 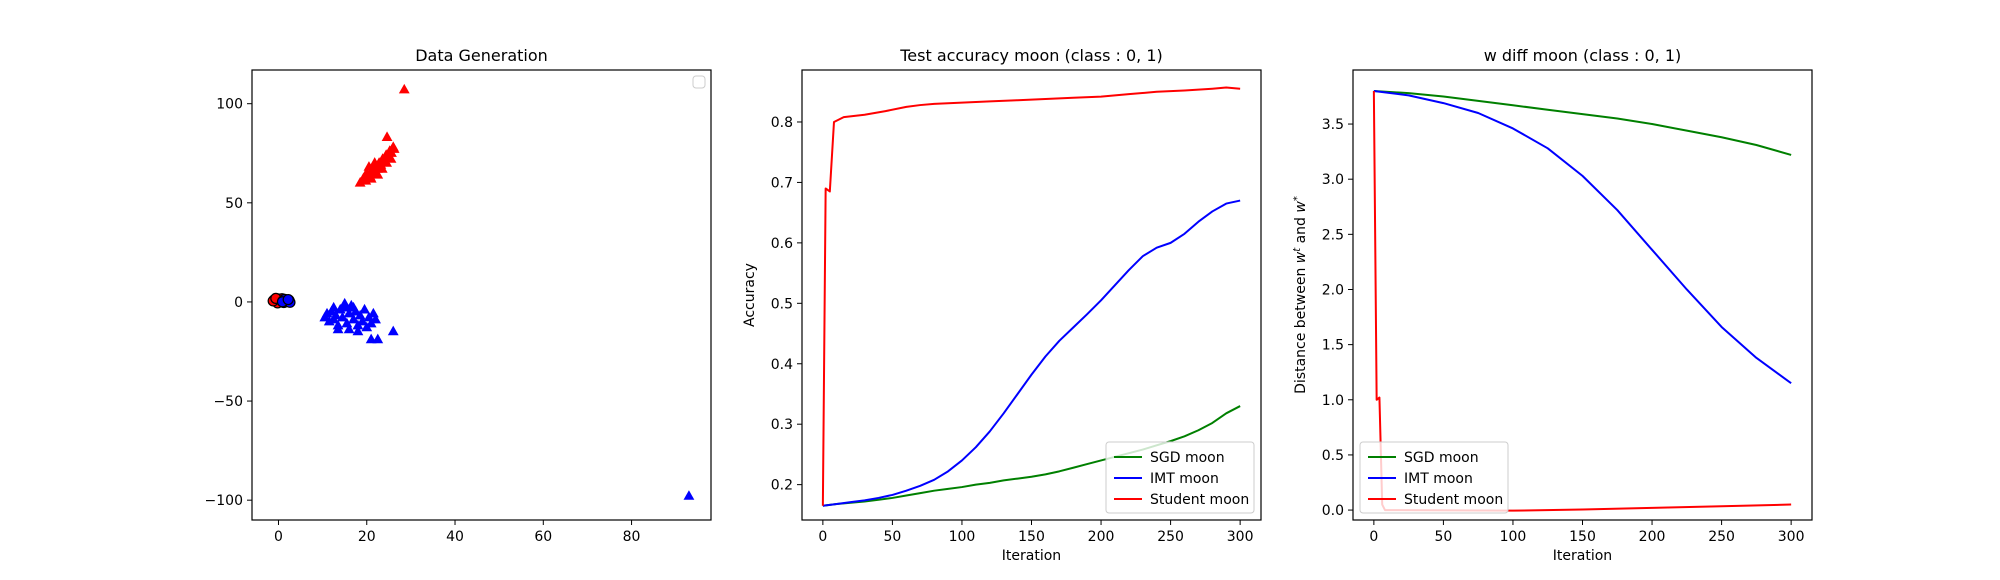 What do you see at coordinates (1301, 328) in the screenshot?
I see `y-axis-label-part: Distance between` at bounding box center [1301, 328].